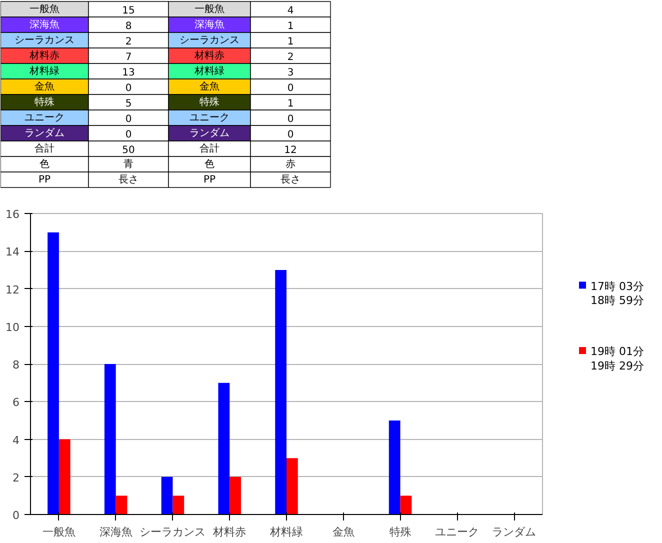  What do you see at coordinates (13, 289) in the screenshot?
I see `y-tick-label: 12` at bounding box center [13, 289].